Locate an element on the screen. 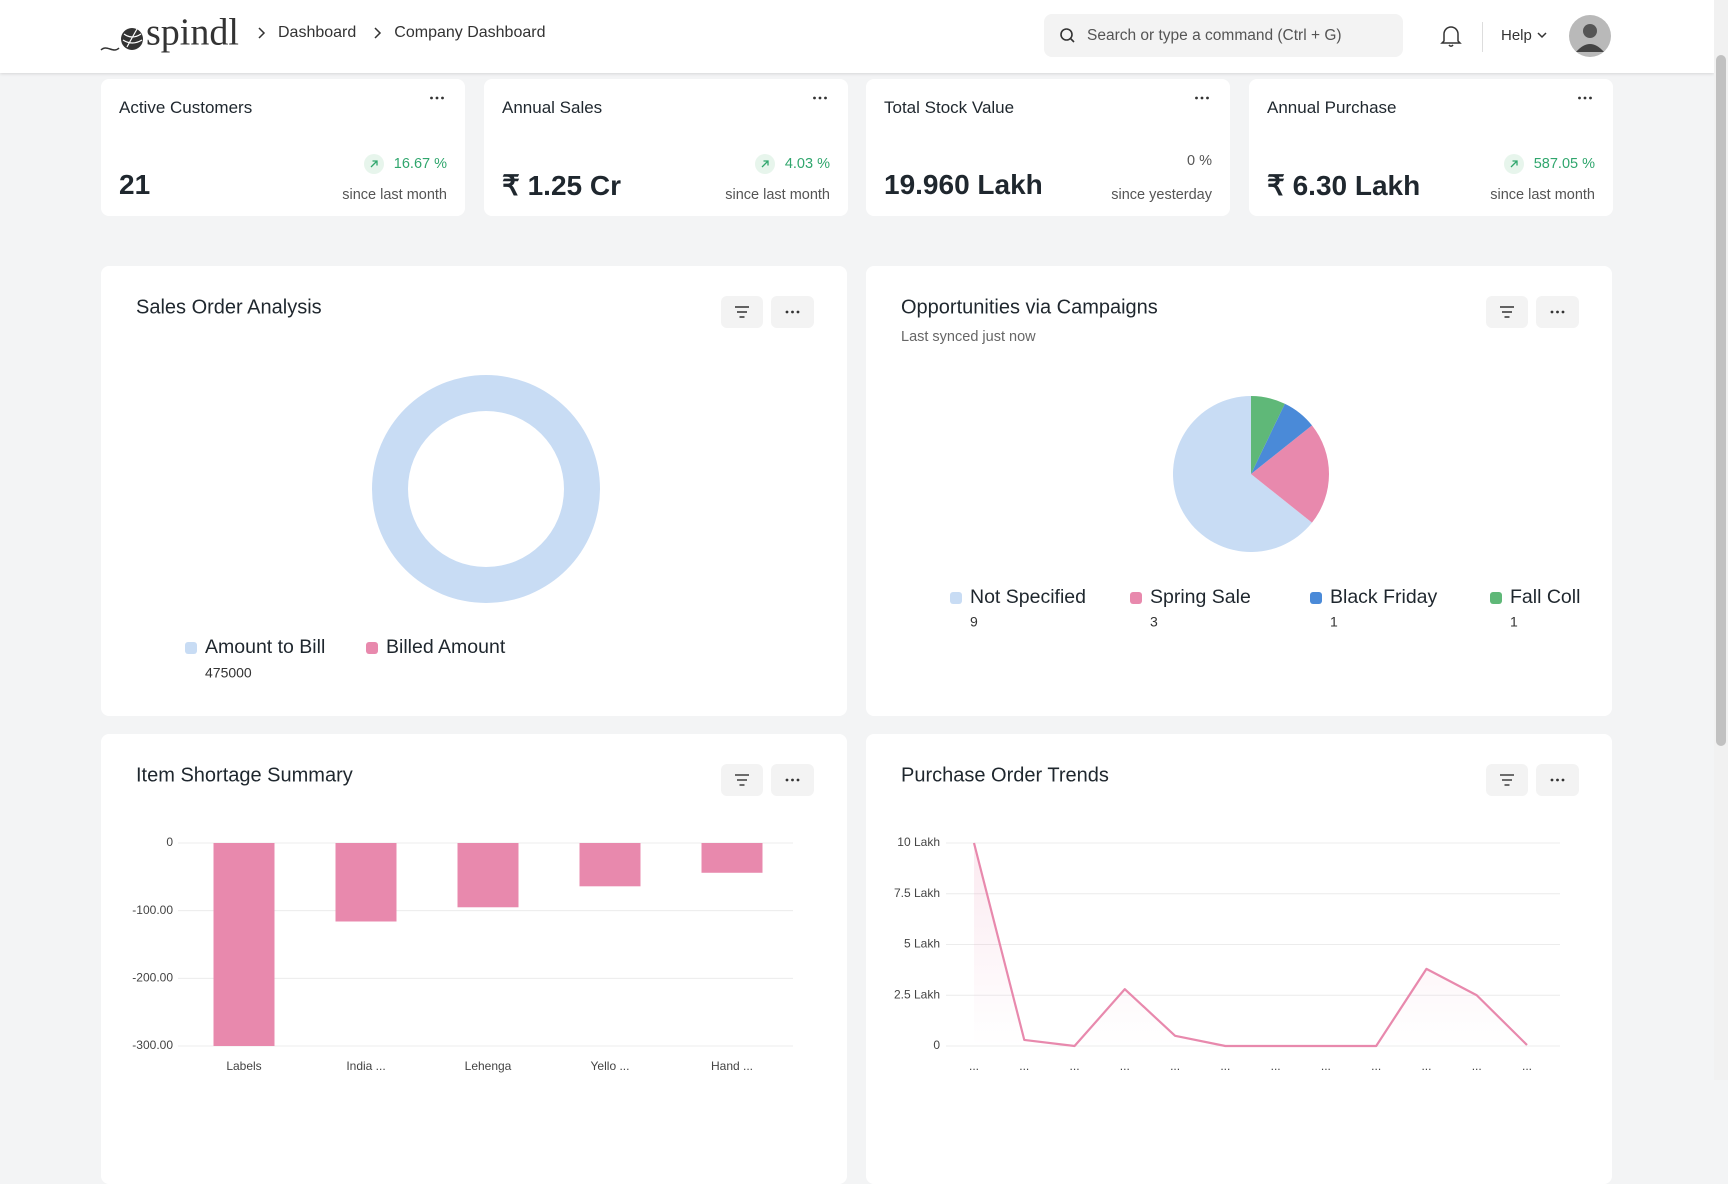 The width and height of the screenshot is (1728, 1184). kpi-change: 16.67 % is located at coordinates (420, 164).